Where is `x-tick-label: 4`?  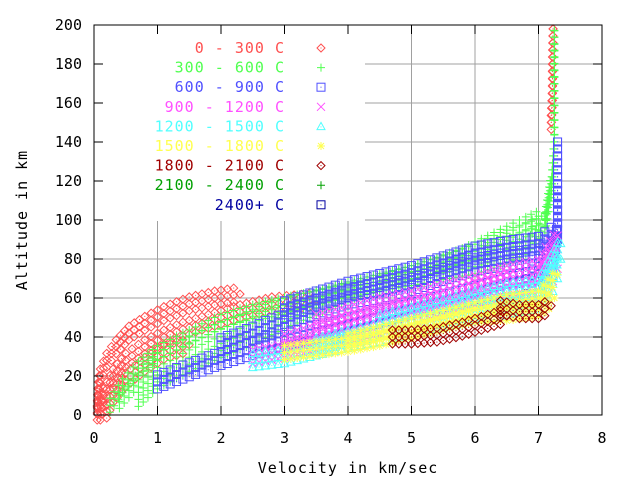 x-tick-label: 4 is located at coordinates (347, 438).